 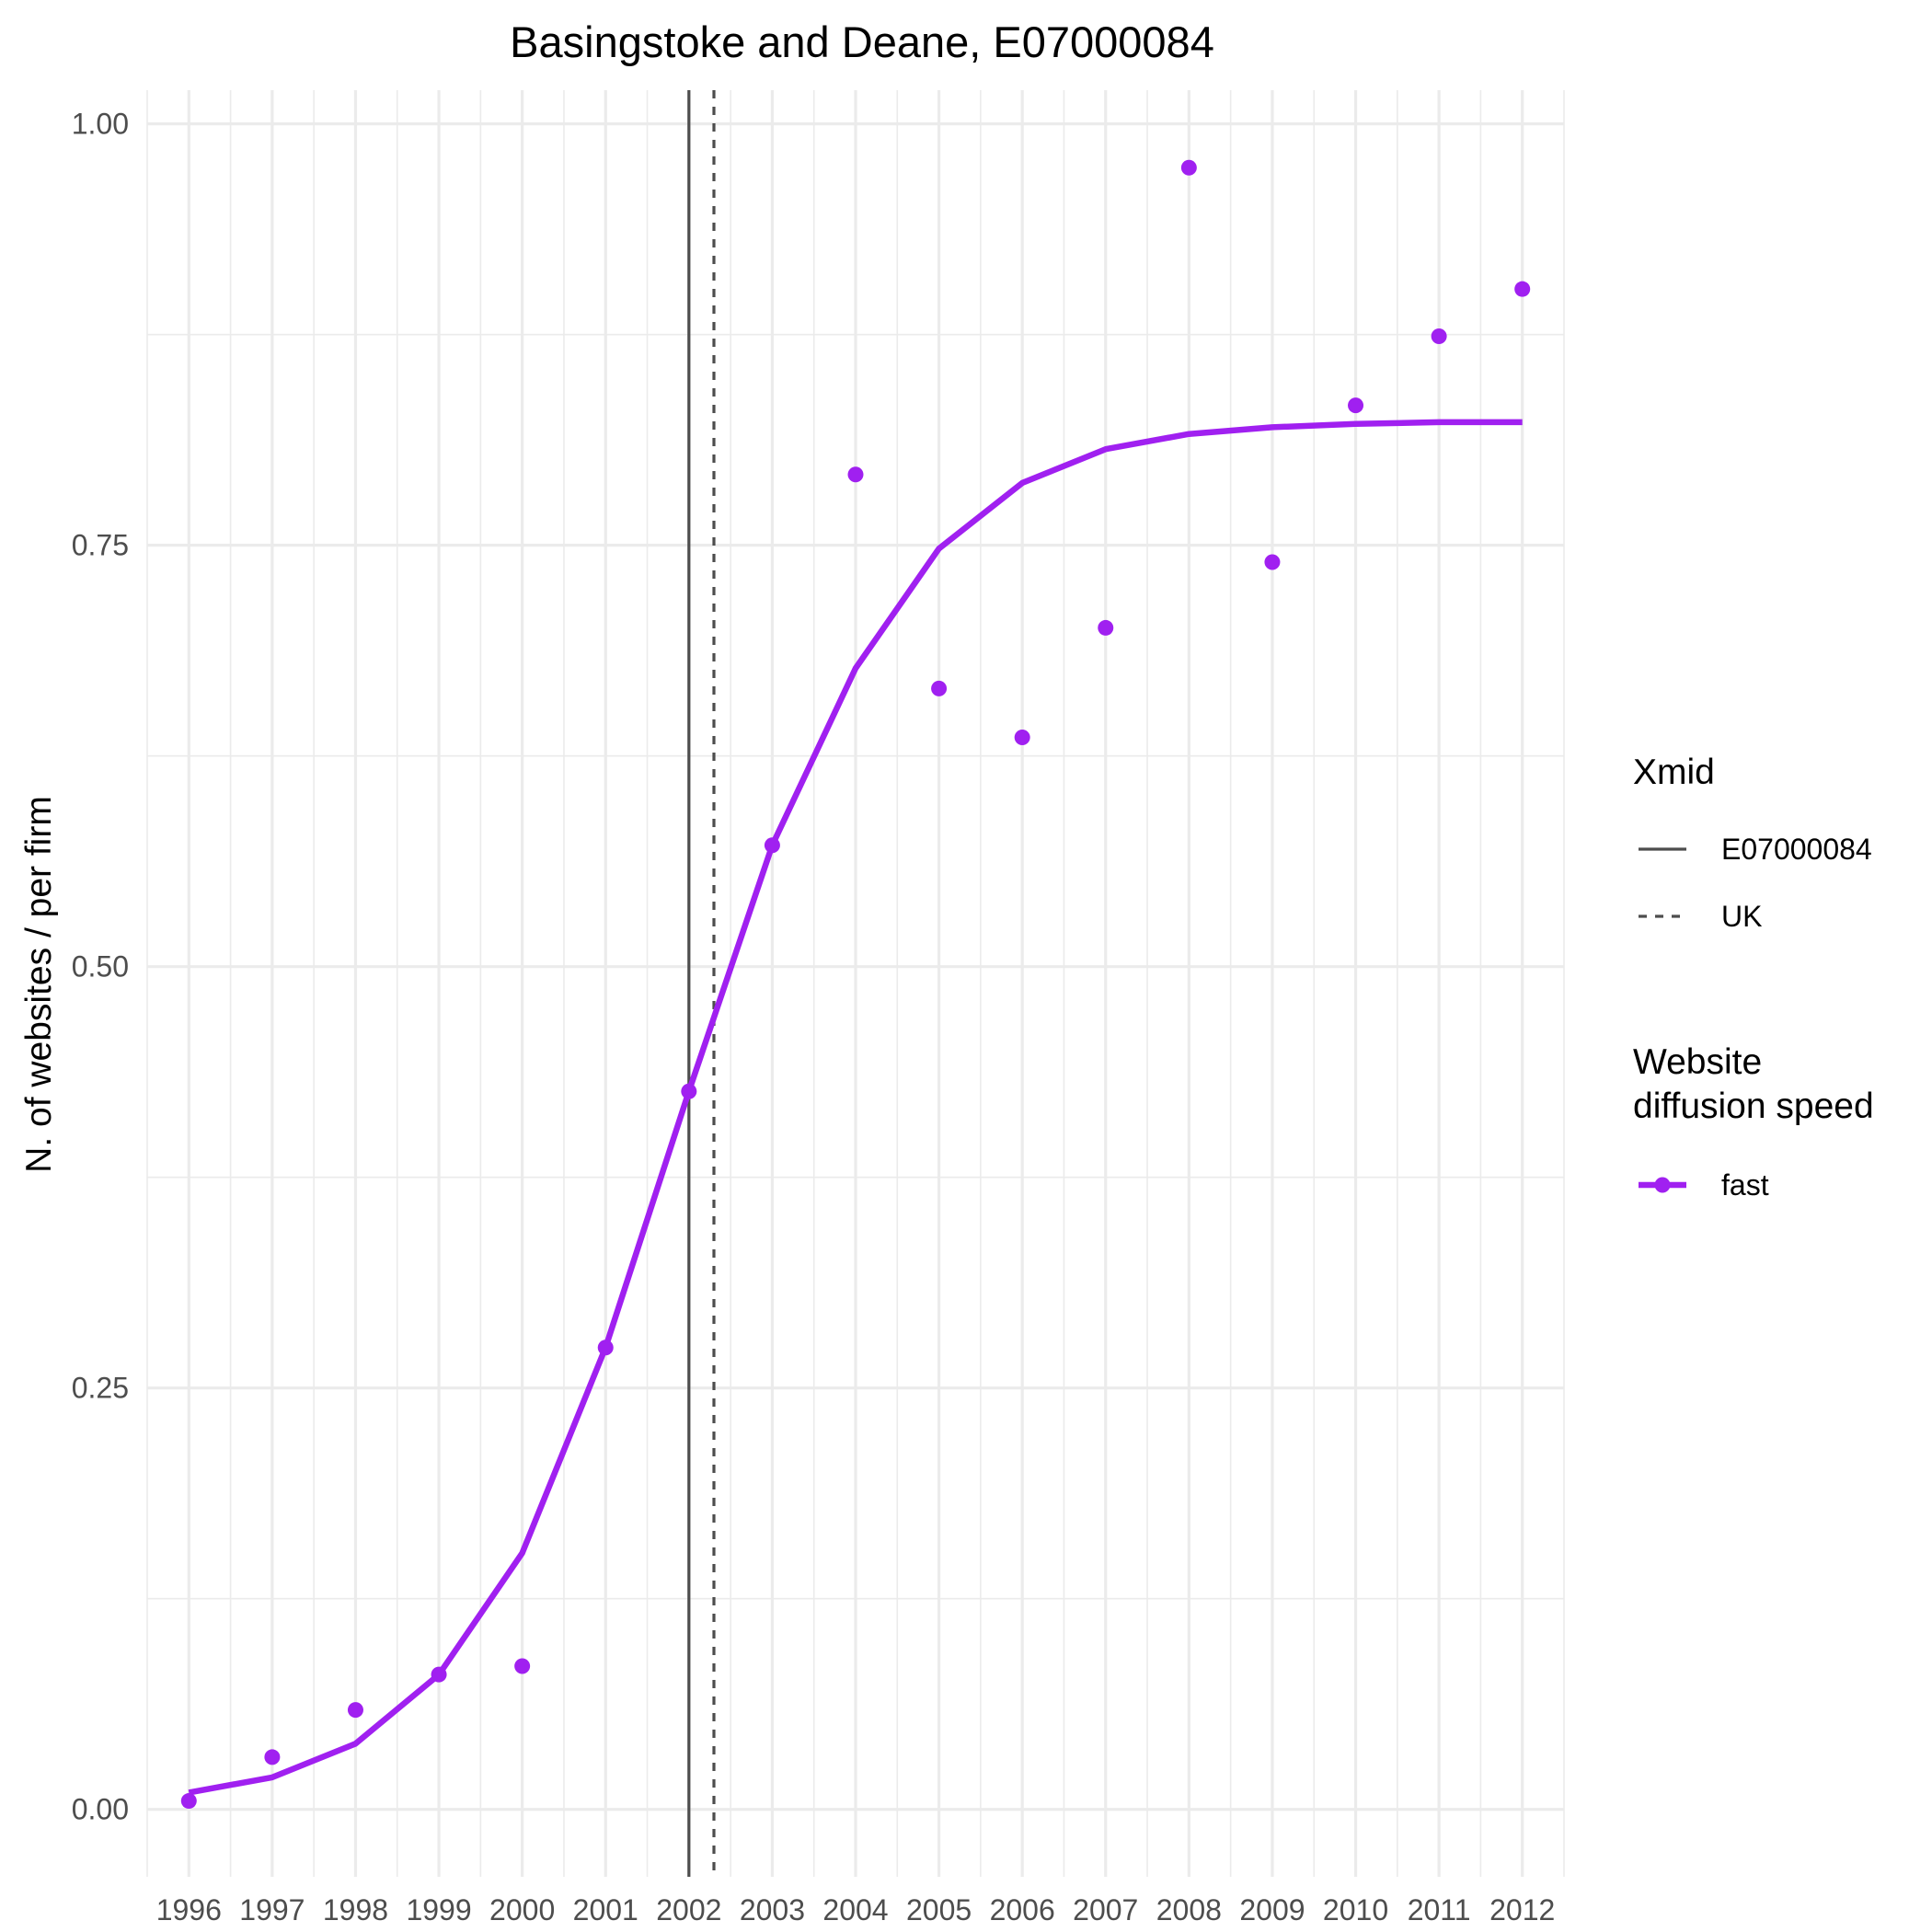 What do you see at coordinates (1022, 1909) in the screenshot?
I see `x-tick-label: 2006` at bounding box center [1022, 1909].